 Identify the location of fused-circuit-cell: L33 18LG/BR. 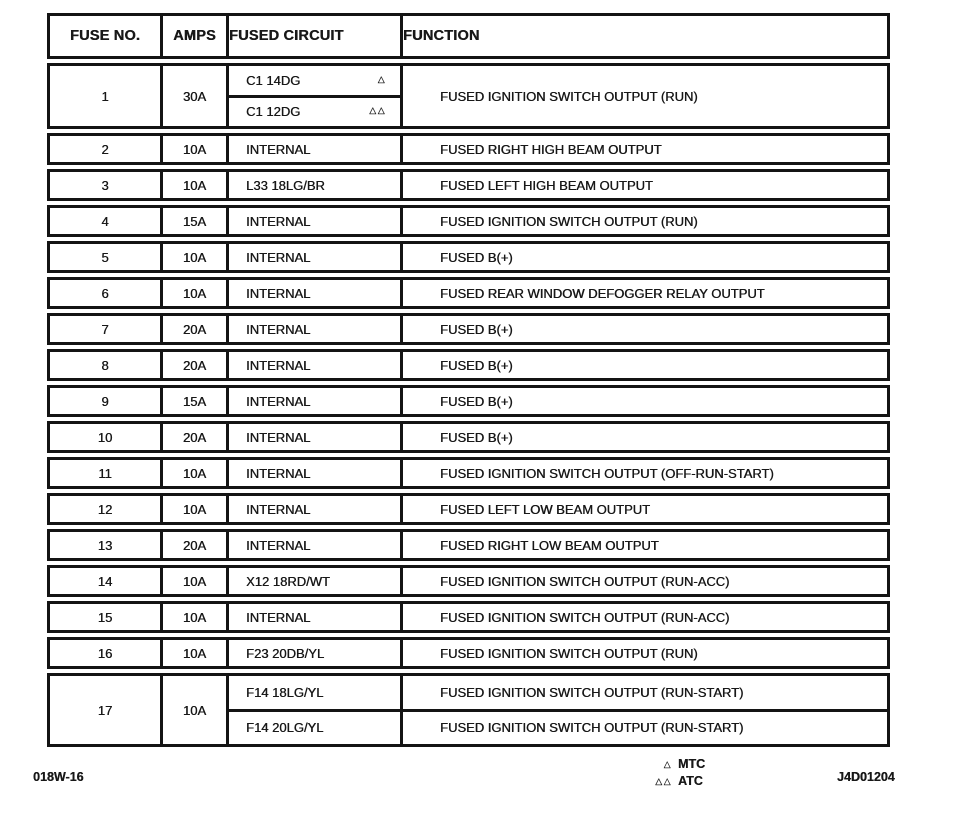
(313, 185).